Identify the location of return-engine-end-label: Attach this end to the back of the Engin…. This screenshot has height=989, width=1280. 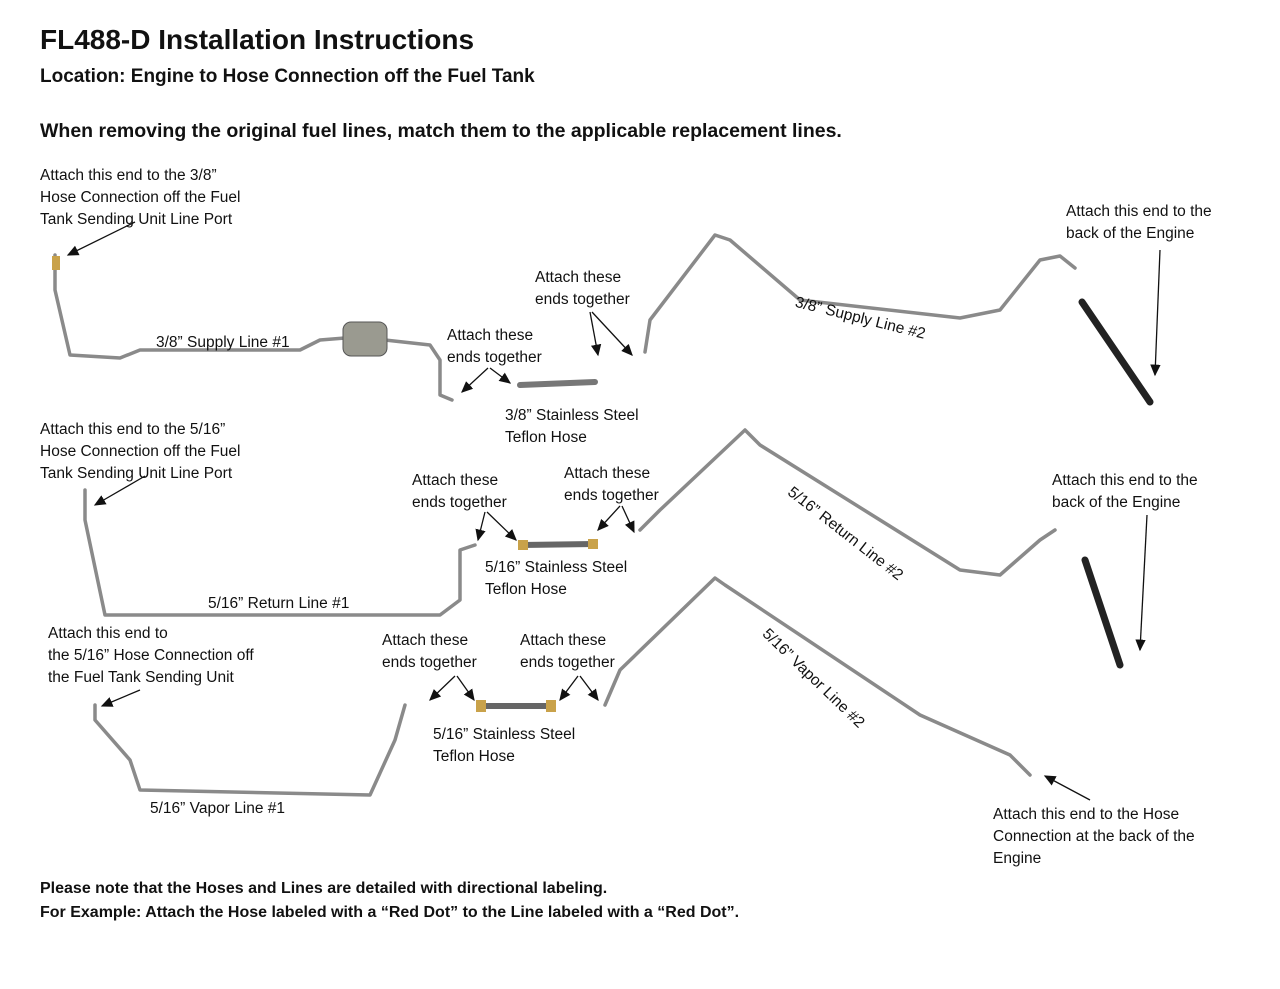
(1125, 491).